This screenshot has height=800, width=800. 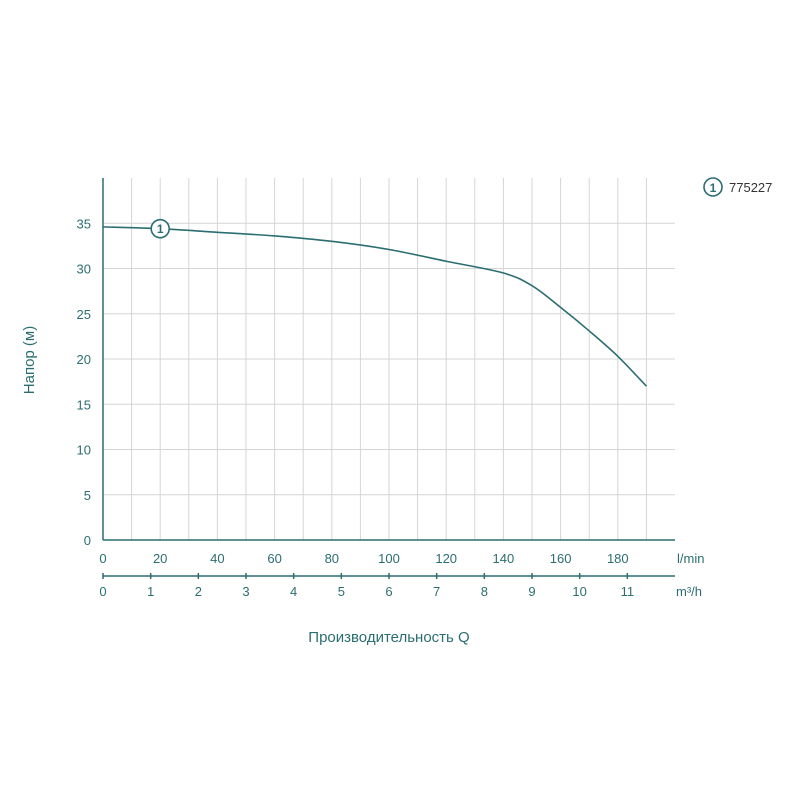 I want to click on x-unit-secondary-label: m³/h, so click(x=689, y=591).